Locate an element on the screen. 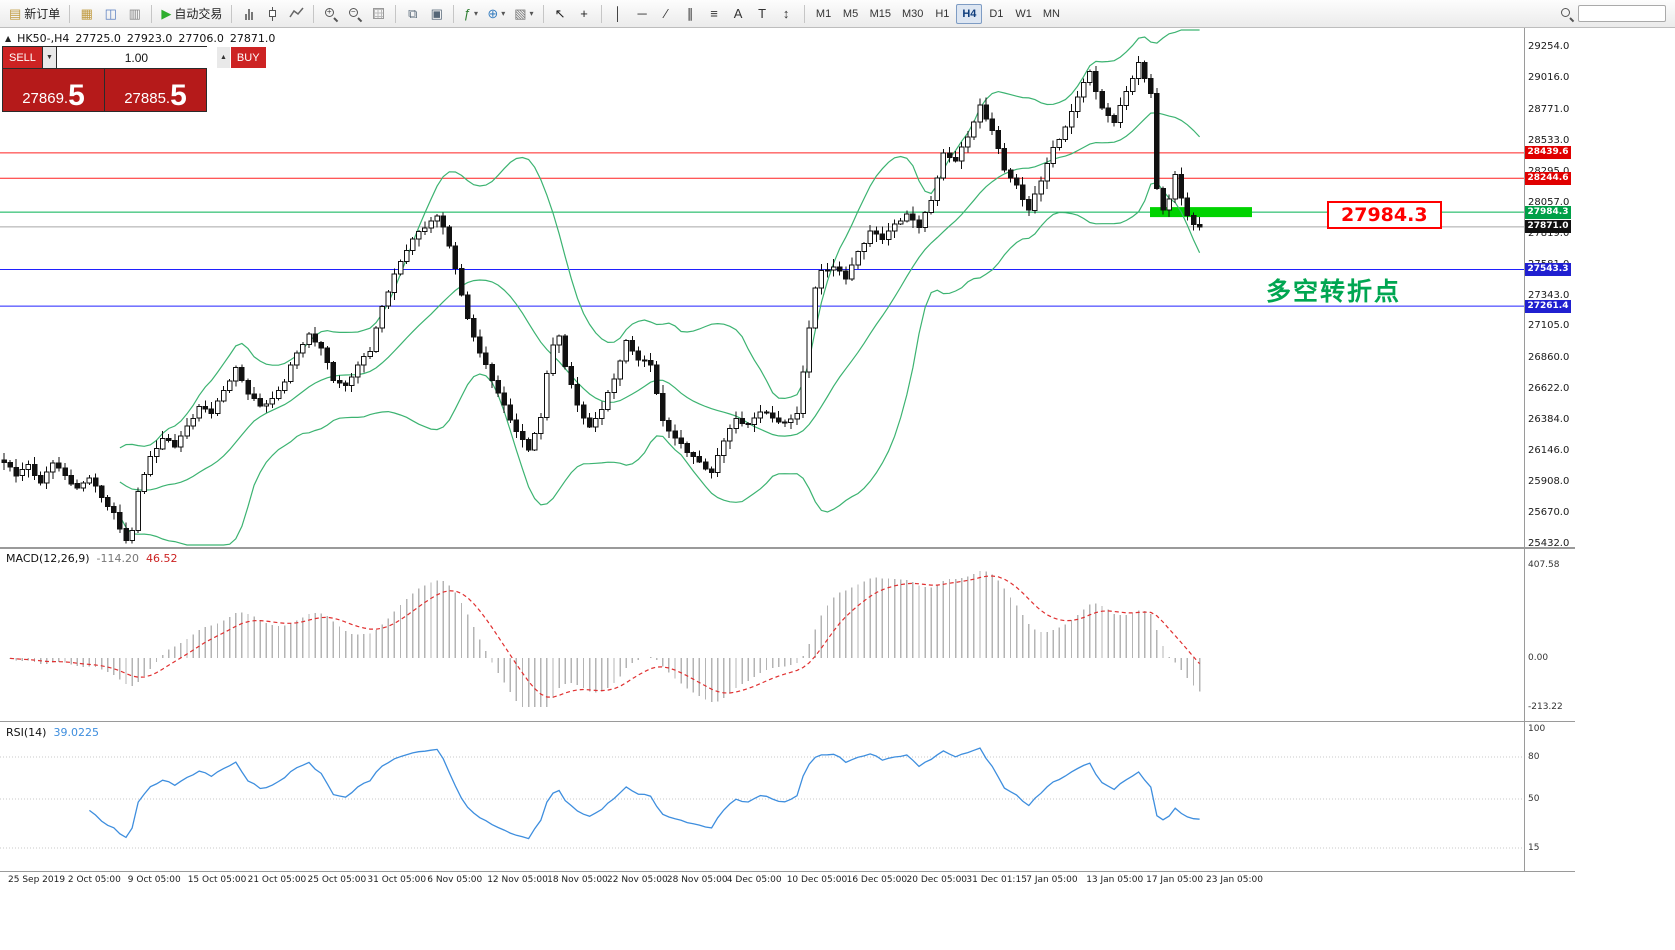 The image size is (1675, 950). price-callout-object: 27984.3 is located at coordinates (1384, 215).